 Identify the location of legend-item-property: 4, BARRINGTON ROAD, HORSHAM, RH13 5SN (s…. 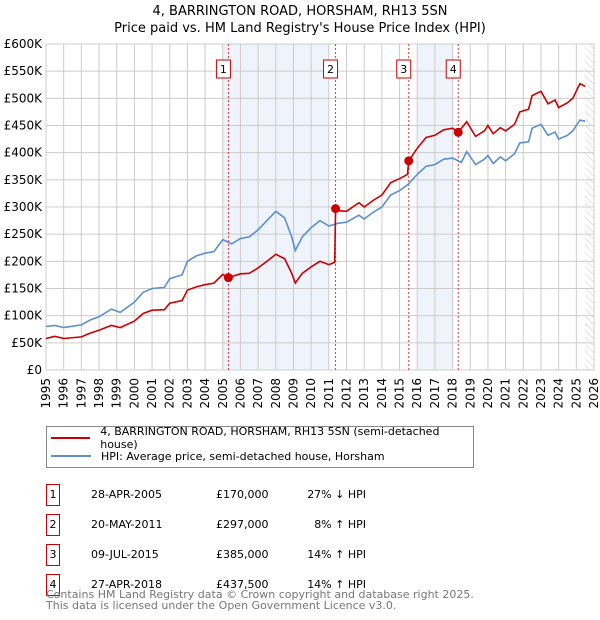
(262, 438).